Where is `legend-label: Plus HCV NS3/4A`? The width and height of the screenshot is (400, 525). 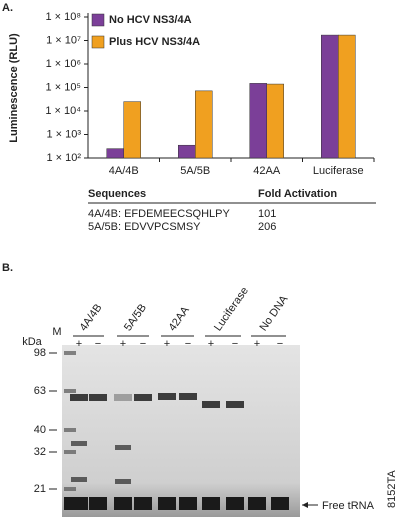
legend-label: Plus HCV NS3/4A is located at coordinates (154, 42).